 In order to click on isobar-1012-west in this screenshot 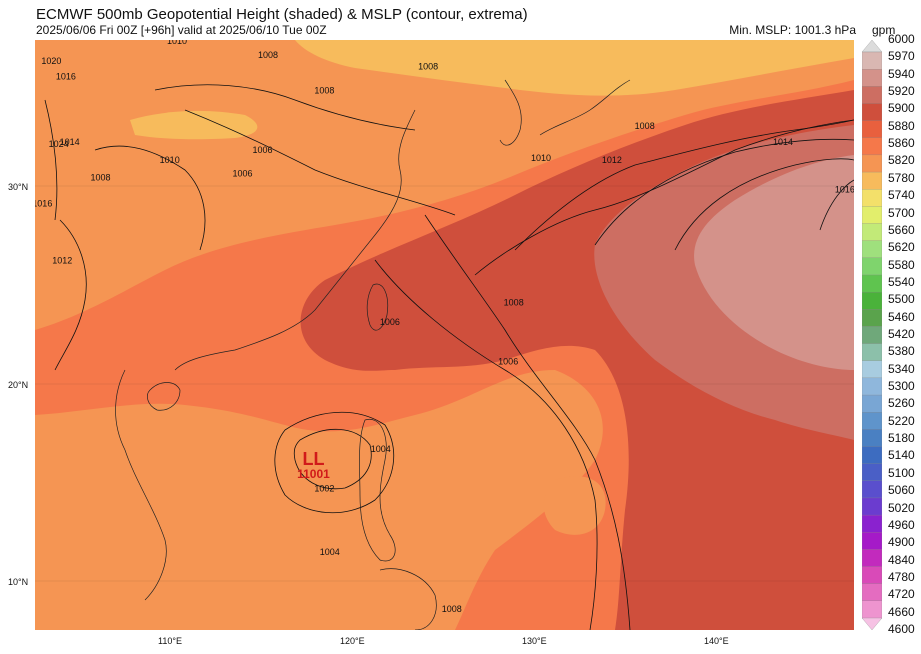, I will do `click(70, 295)`.